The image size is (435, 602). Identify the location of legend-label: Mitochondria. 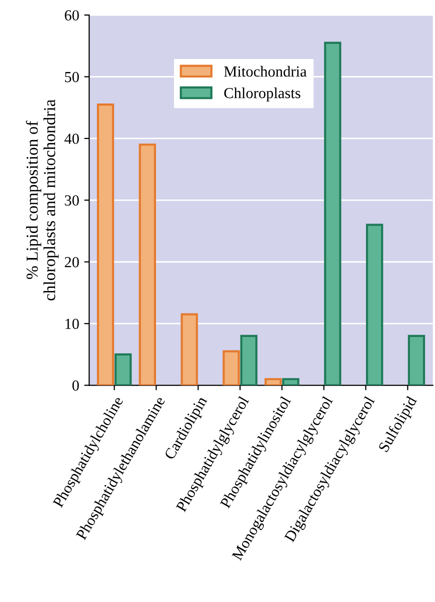
(265, 71).